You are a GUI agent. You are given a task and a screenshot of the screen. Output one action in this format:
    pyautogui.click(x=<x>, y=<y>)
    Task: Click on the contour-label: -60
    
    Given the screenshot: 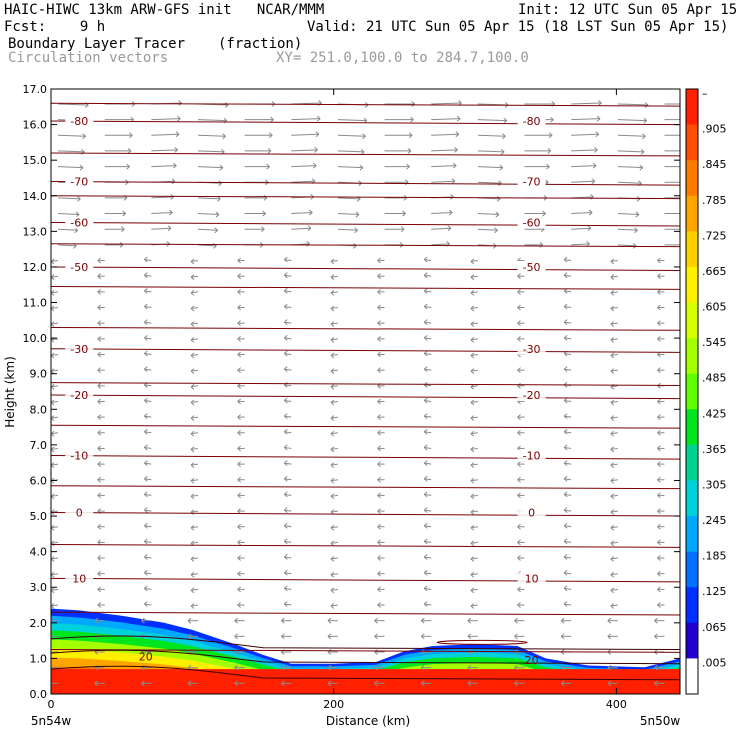 What is the action you would take?
    pyautogui.click(x=79, y=222)
    